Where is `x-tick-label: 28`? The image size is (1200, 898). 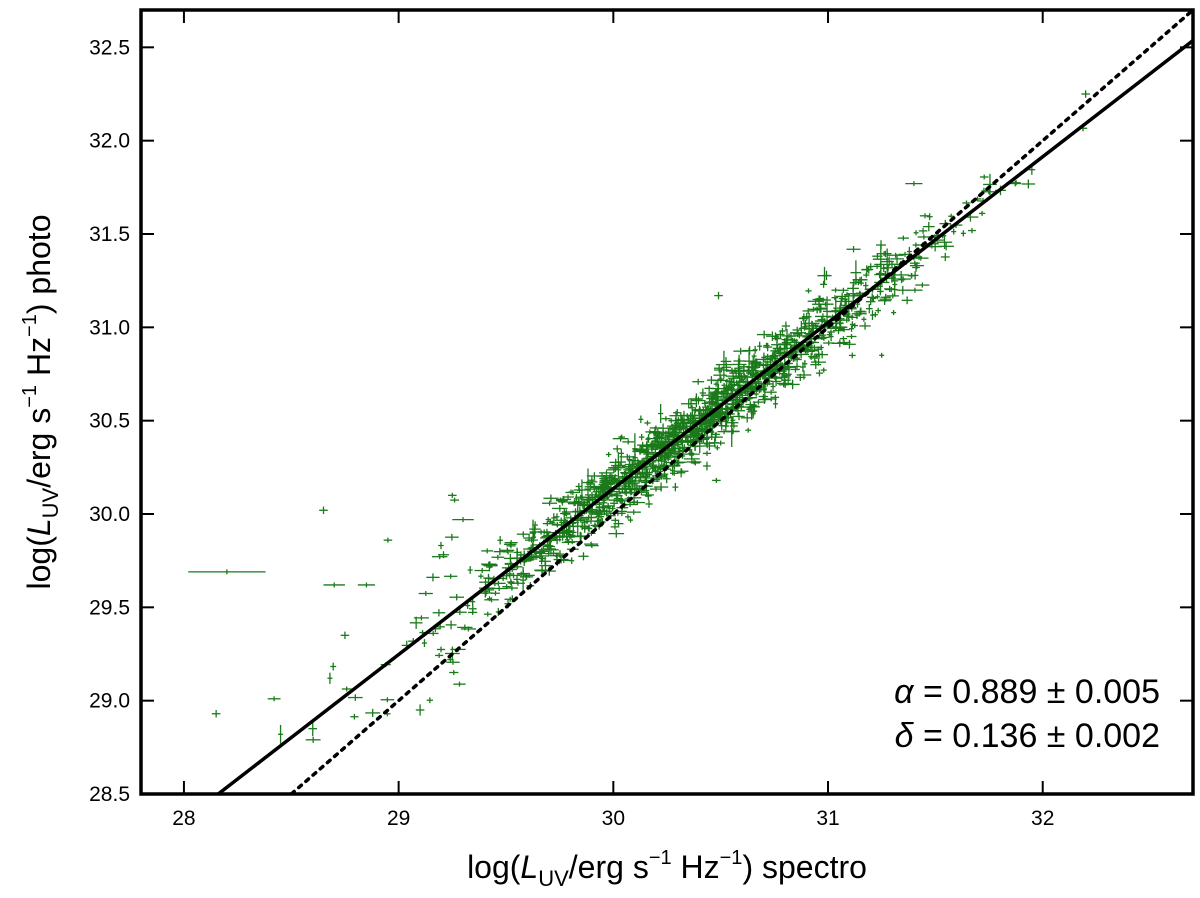 x-tick-label: 28 is located at coordinates (183, 818).